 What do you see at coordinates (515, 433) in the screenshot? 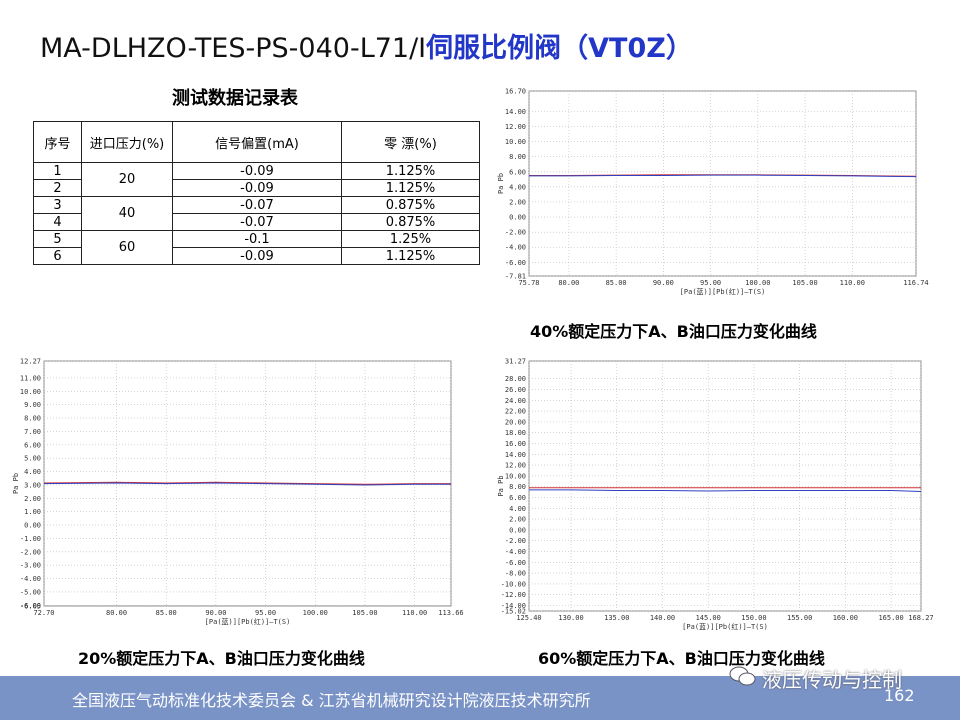
I see `y-tick-label: 18.00` at bounding box center [515, 433].